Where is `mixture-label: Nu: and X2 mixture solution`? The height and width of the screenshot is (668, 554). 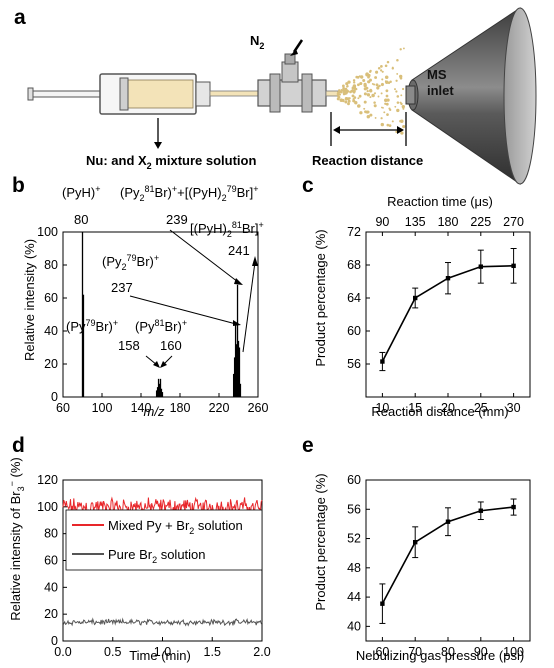 mixture-label: Nu: and X2 mixture solution is located at coordinates (171, 162).